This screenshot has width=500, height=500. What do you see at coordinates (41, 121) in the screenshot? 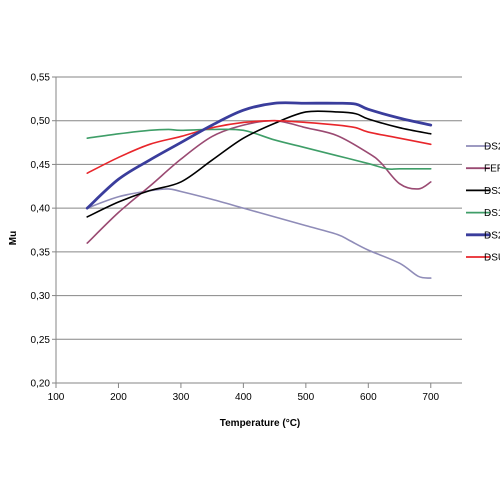
I see `y-tick-label: 0,50` at bounding box center [41, 121].